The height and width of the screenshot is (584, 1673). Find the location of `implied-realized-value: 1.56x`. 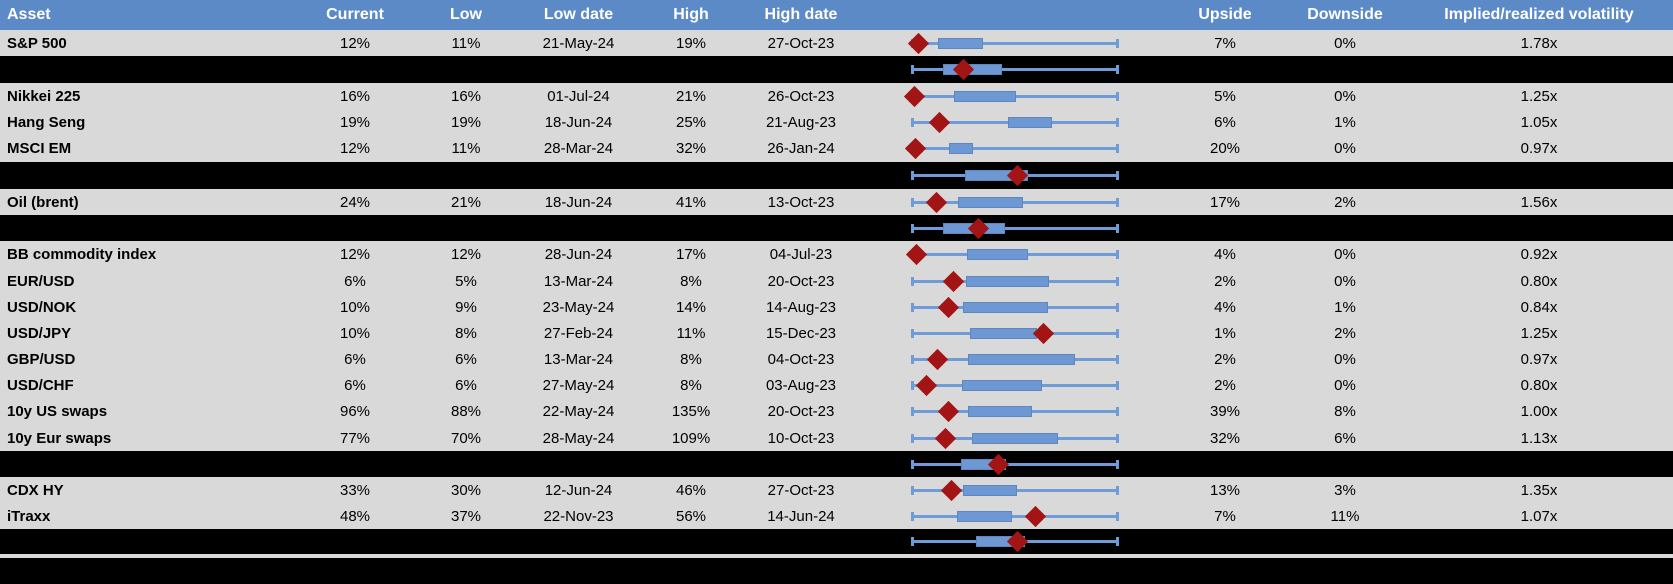

implied-realized-value: 1.56x is located at coordinates (1539, 202).